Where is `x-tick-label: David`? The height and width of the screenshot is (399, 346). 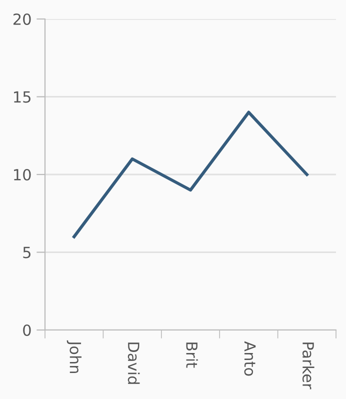
x-tick-label: David is located at coordinates (134, 363).